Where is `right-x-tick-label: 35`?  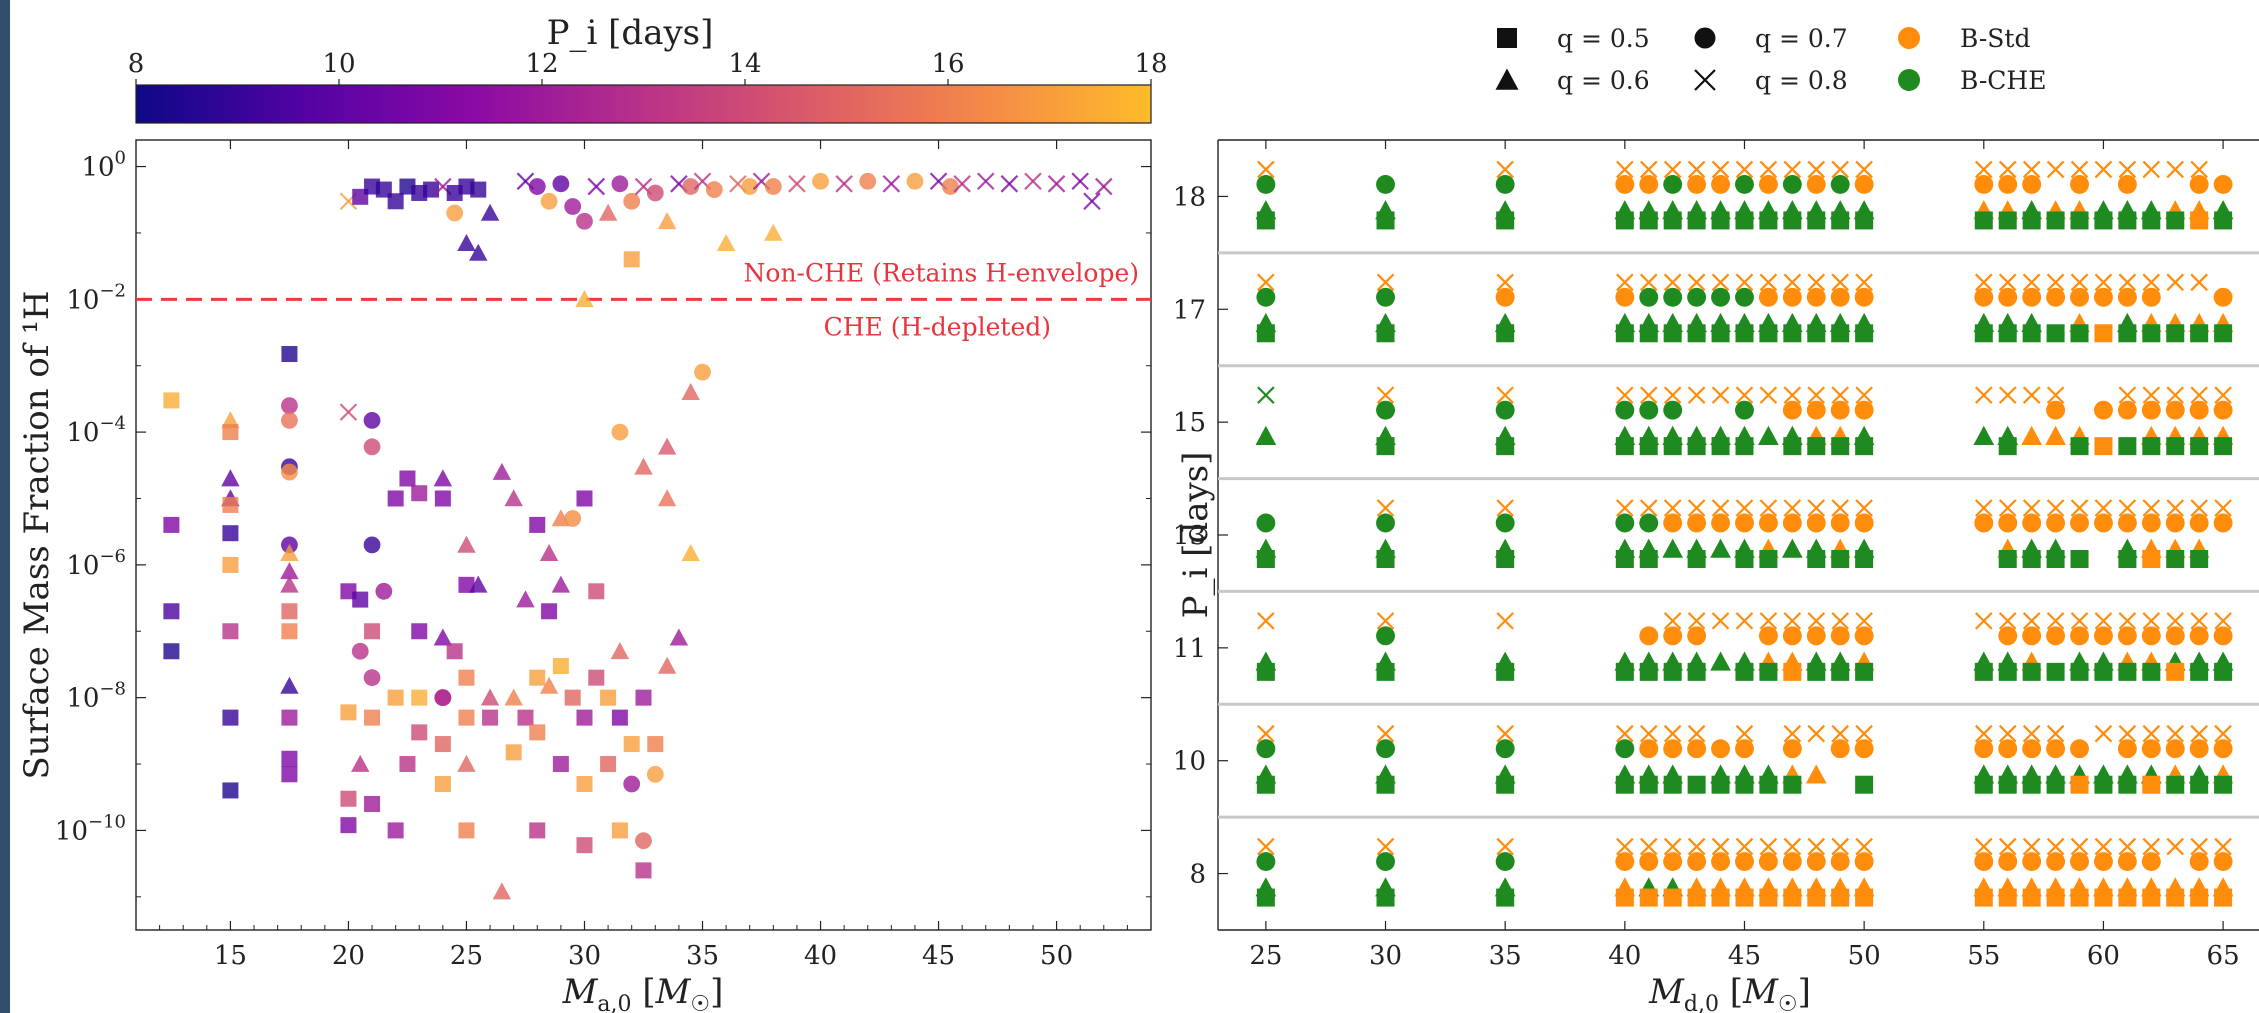 right-x-tick-label: 35 is located at coordinates (1505, 956).